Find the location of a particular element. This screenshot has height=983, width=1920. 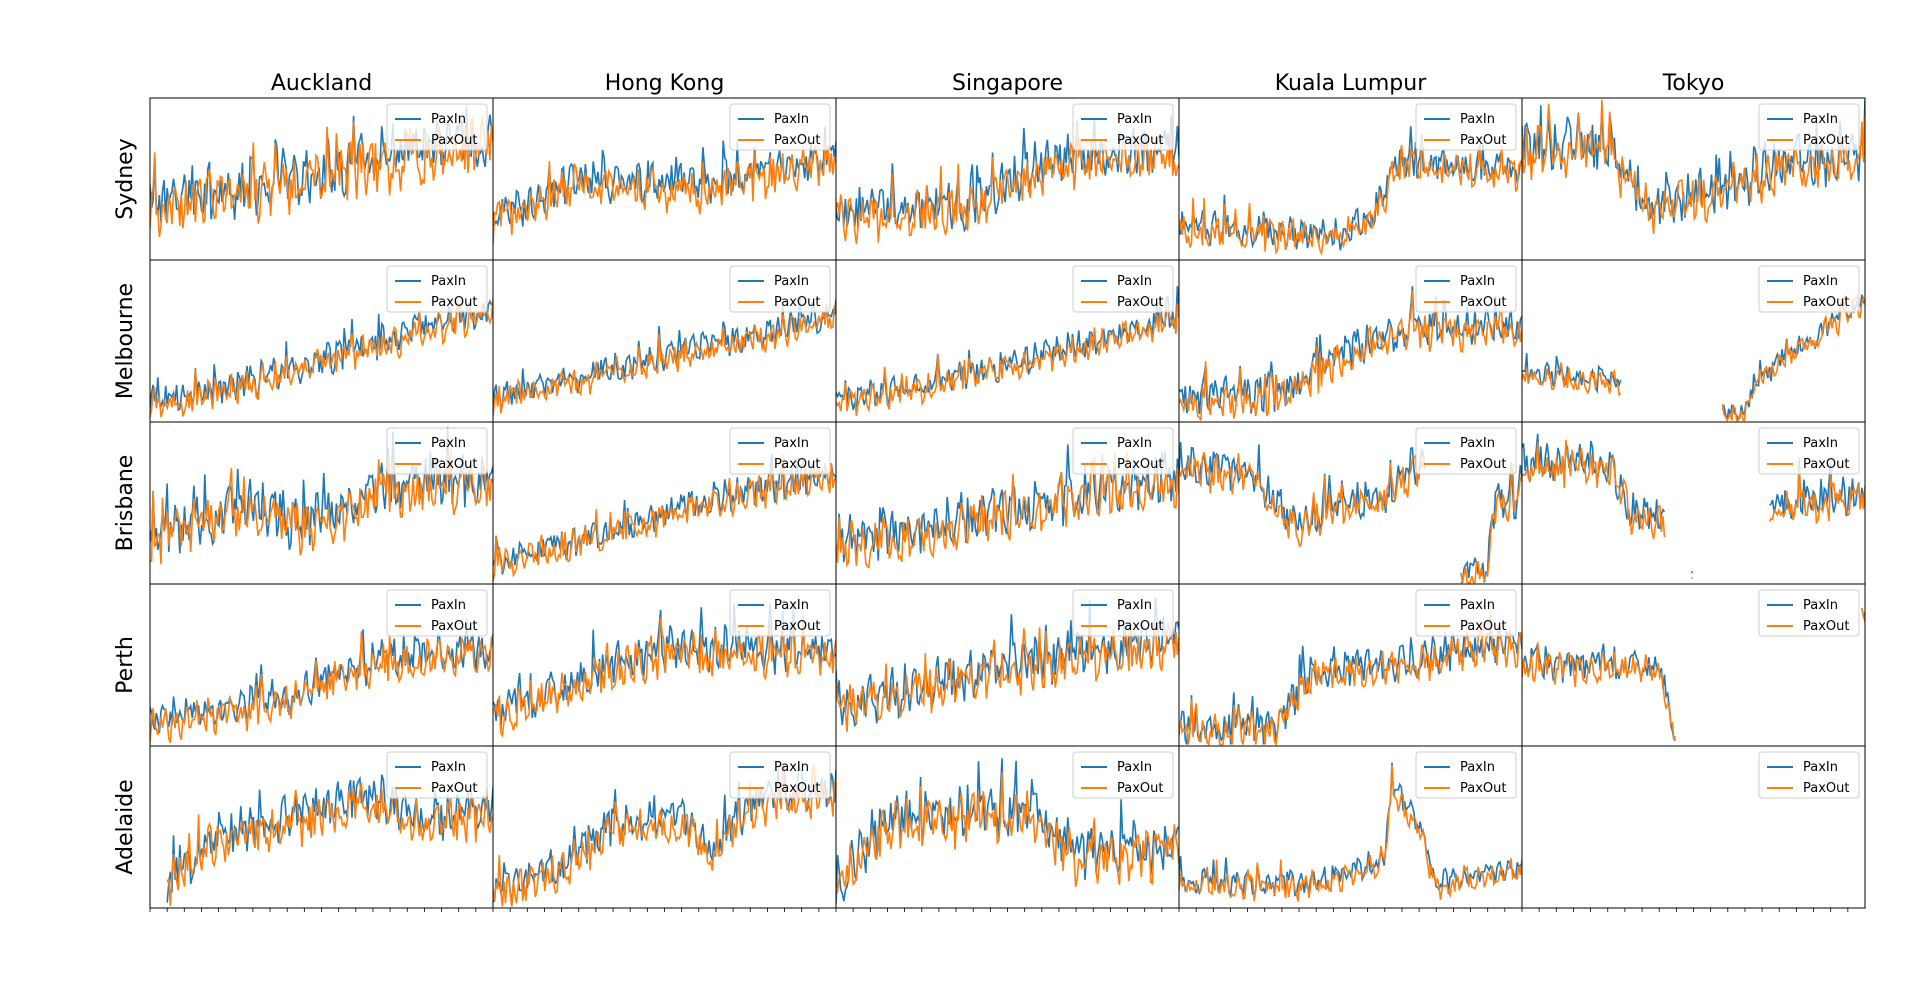

panel-sydney-kuala-lumpur: PaxIn PaxOut is located at coordinates (1350, 179).